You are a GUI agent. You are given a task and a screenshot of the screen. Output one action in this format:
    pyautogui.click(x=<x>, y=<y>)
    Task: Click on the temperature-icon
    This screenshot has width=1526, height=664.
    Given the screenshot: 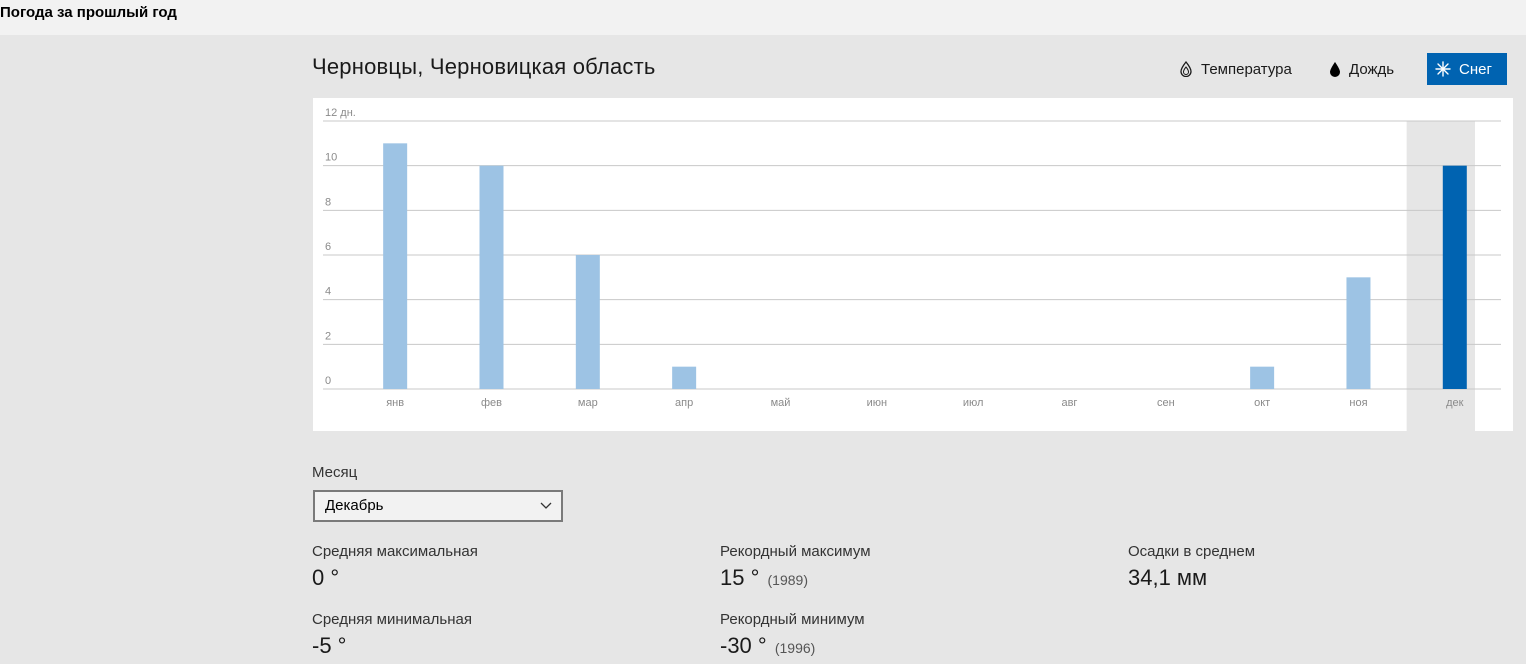 What is the action you would take?
    pyautogui.click(x=1186, y=69)
    